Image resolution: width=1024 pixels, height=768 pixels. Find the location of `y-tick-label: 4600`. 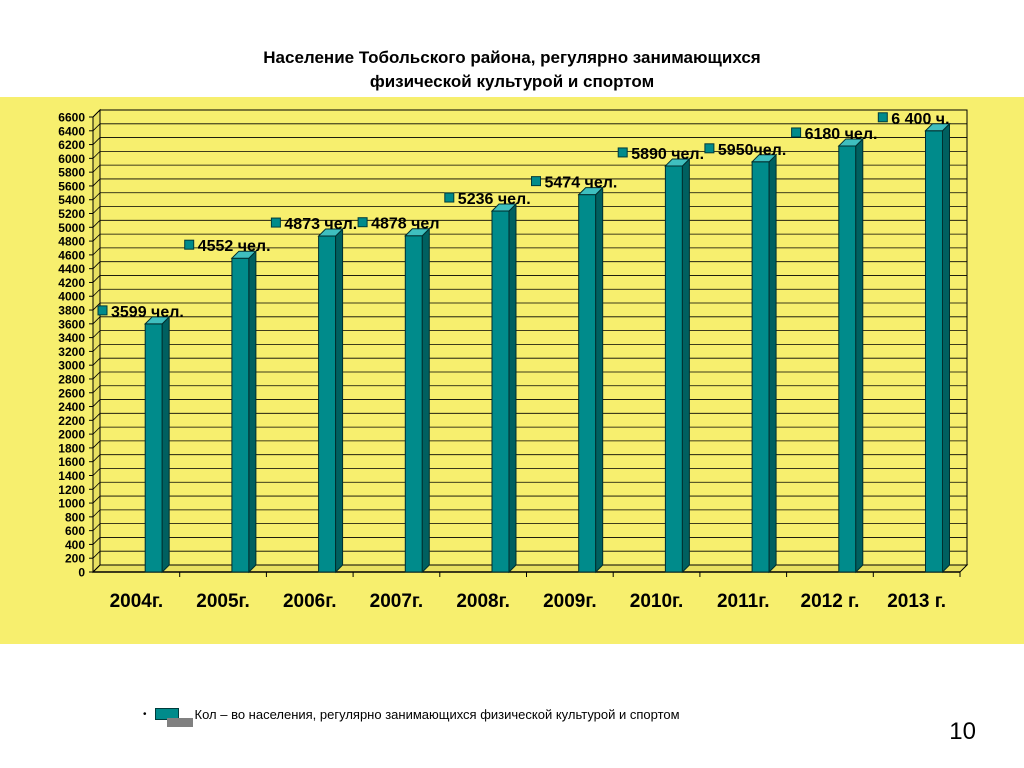

y-tick-label: 4600 is located at coordinates (71, 255).